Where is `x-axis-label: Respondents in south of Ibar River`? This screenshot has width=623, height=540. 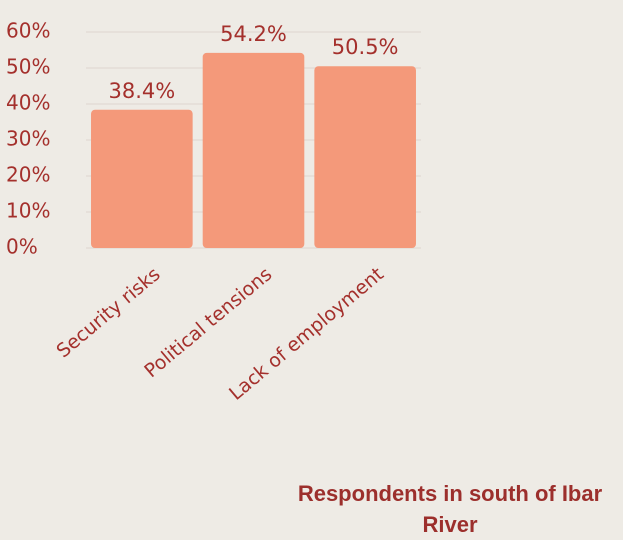 x-axis-label: Respondents in south of Ibar River is located at coordinates (450, 509).